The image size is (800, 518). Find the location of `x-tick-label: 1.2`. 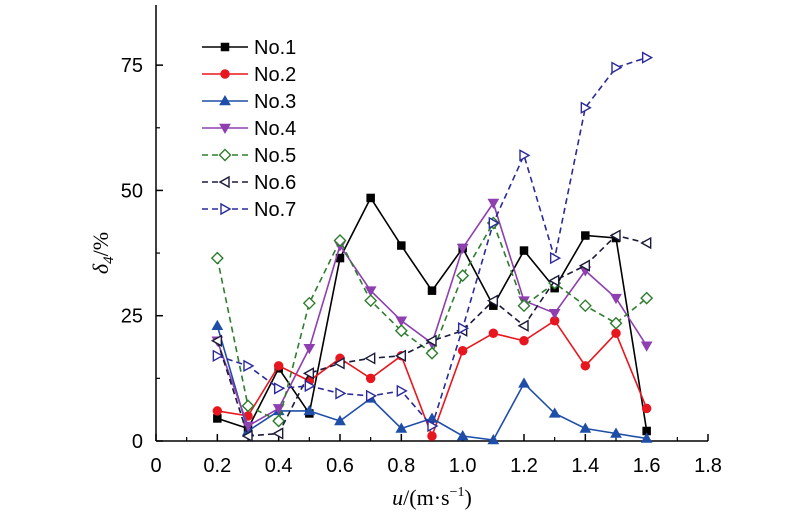

x-tick-label: 1.2 is located at coordinates (524, 466).